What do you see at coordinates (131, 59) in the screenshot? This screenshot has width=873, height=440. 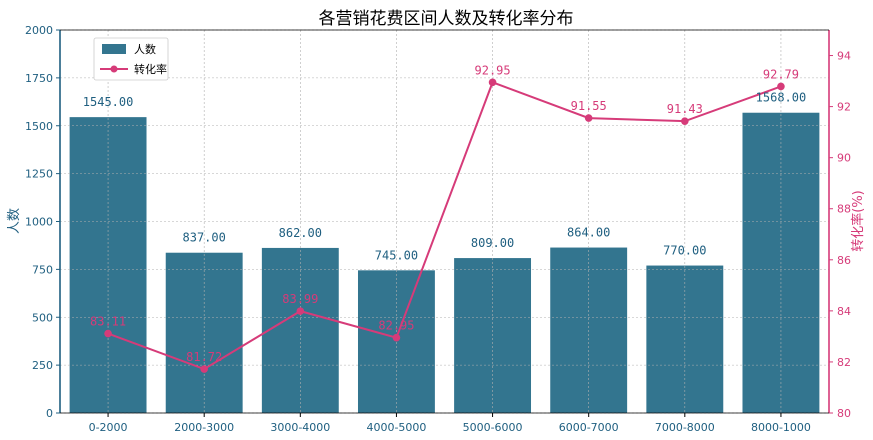 I see `legend: 人数 转化率` at bounding box center [131, 59].